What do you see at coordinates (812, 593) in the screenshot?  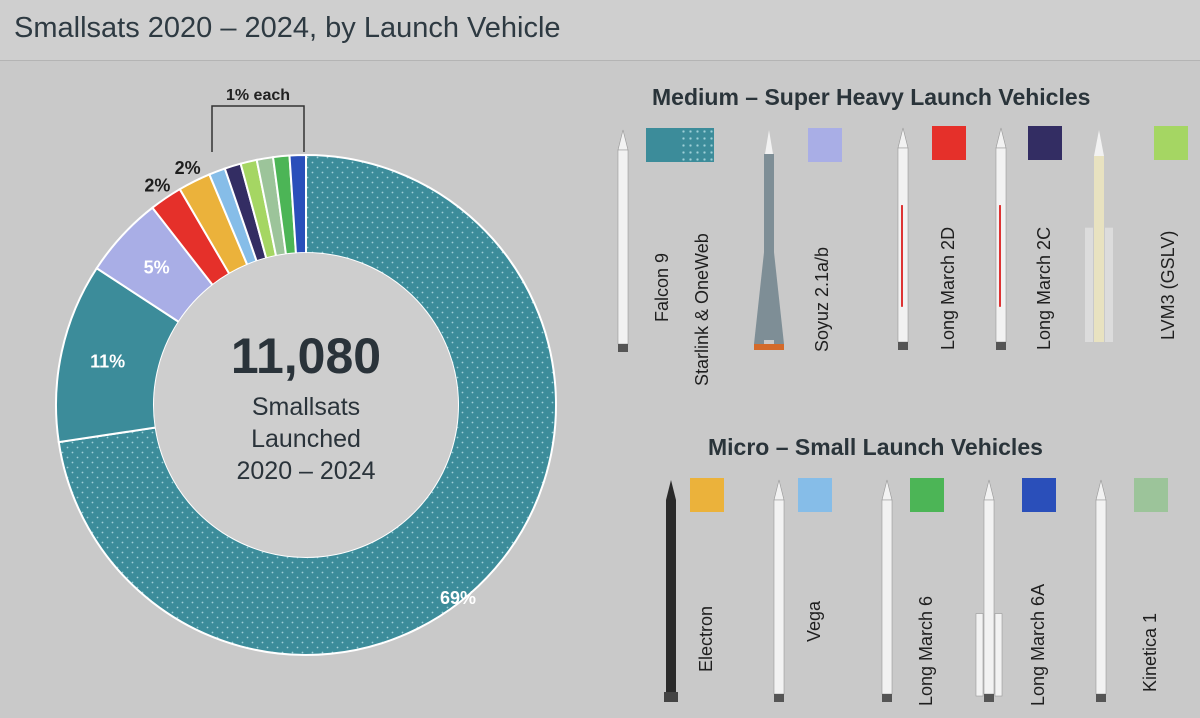 I see `legend-item-vega: Vega` at bounding box center [812, 593].